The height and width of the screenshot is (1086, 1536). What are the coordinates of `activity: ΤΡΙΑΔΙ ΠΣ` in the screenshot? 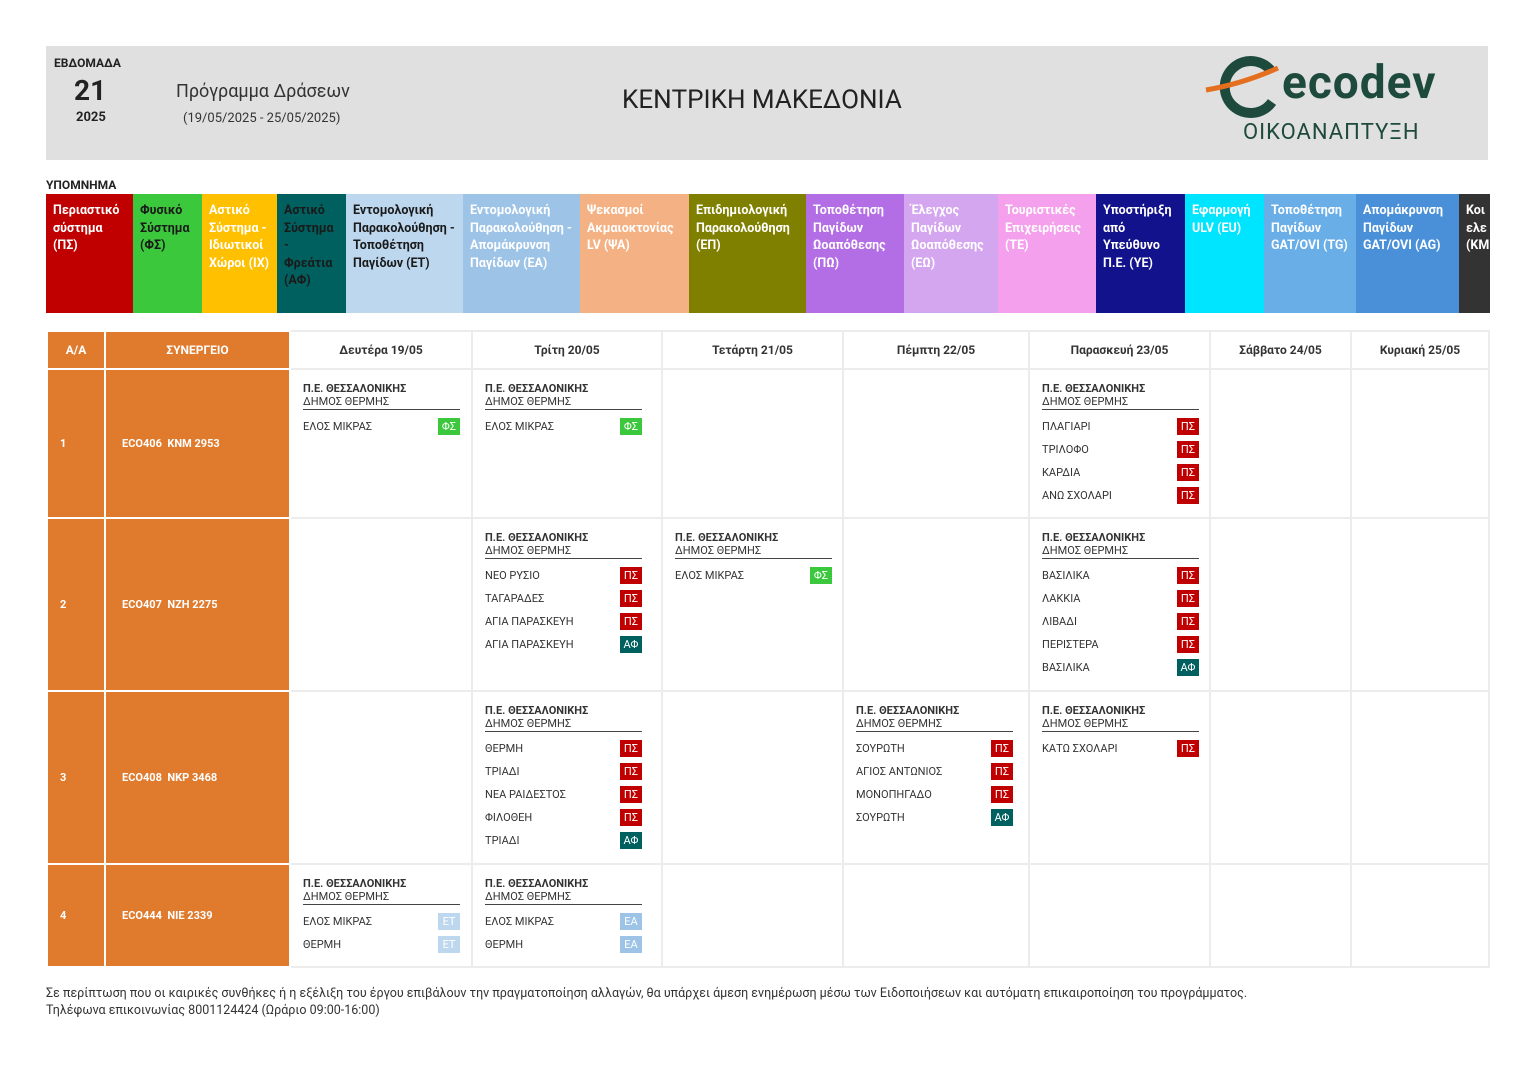 It's located at (563, 771).